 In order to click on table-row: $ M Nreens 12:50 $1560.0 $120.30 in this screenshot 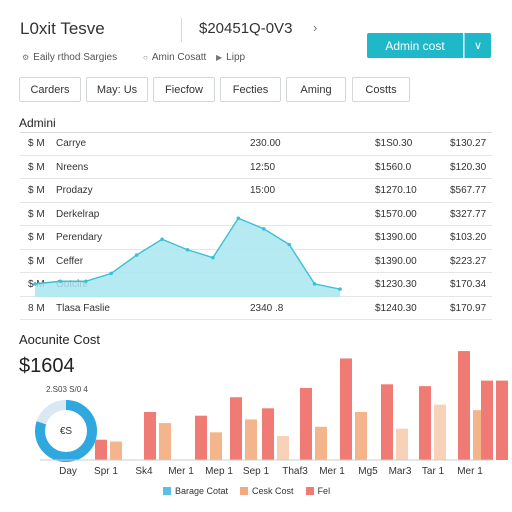, I will do `click(256, 167)`.